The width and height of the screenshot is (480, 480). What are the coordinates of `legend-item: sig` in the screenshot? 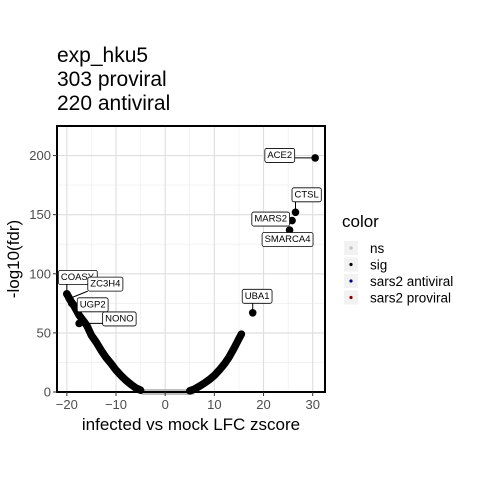 It's located at (365, 265).